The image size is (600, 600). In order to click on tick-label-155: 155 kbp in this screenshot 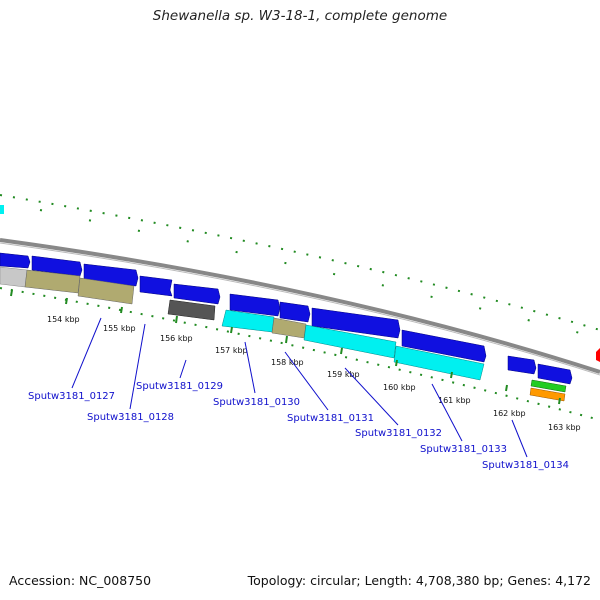, I will do `click(119, 328)`.